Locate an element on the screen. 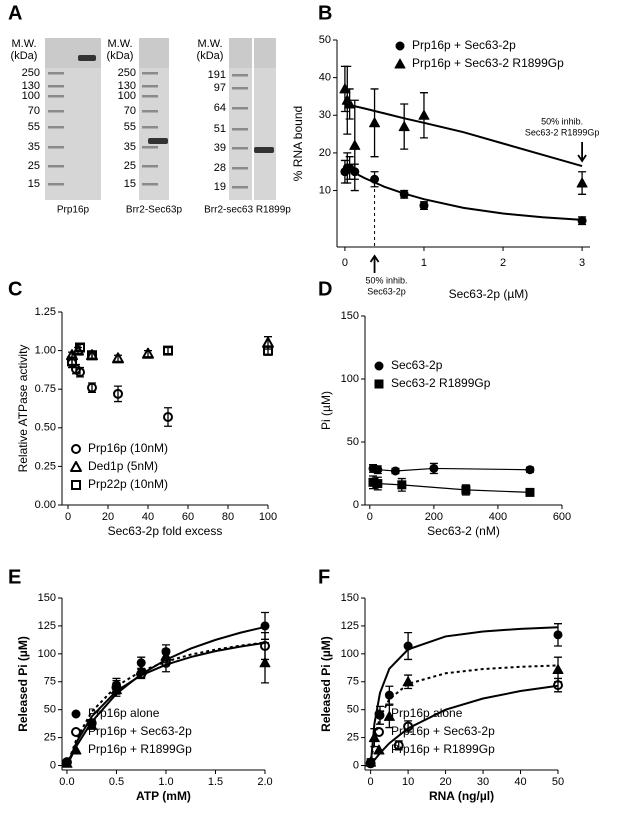  y-tick-label: 20 is located at coordinates (325, 153).